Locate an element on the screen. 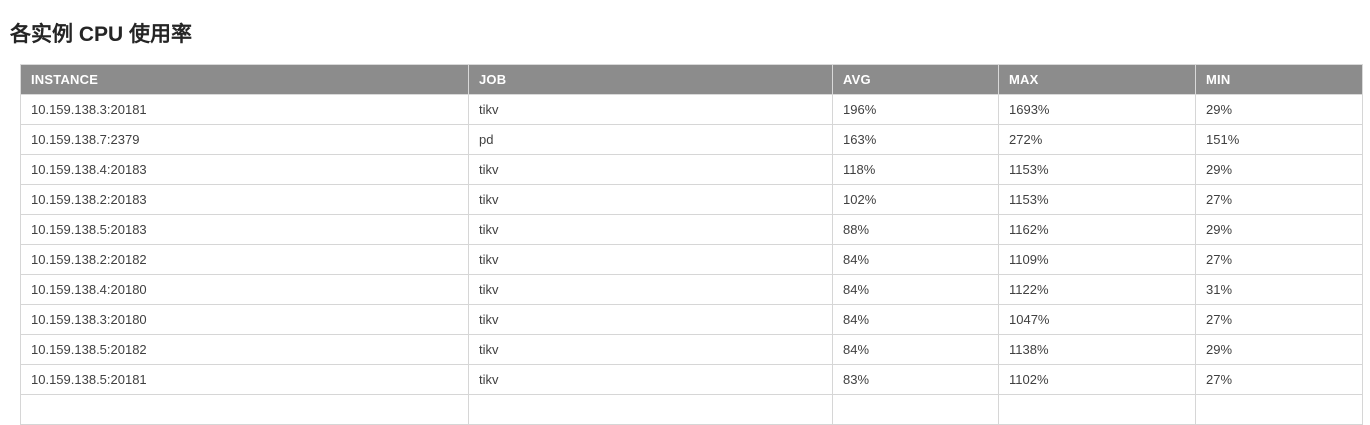 The width and height of the screenshot is (1370, 425). cell-max: 1162% is located at coordinates (1097, 229).